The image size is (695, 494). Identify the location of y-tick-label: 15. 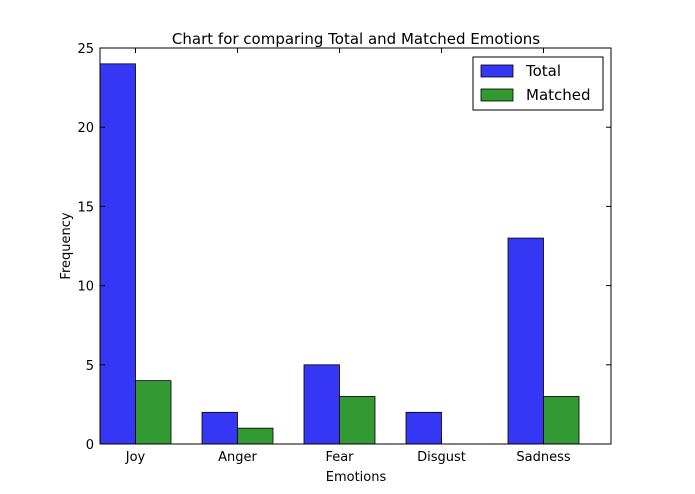
(85, 207).